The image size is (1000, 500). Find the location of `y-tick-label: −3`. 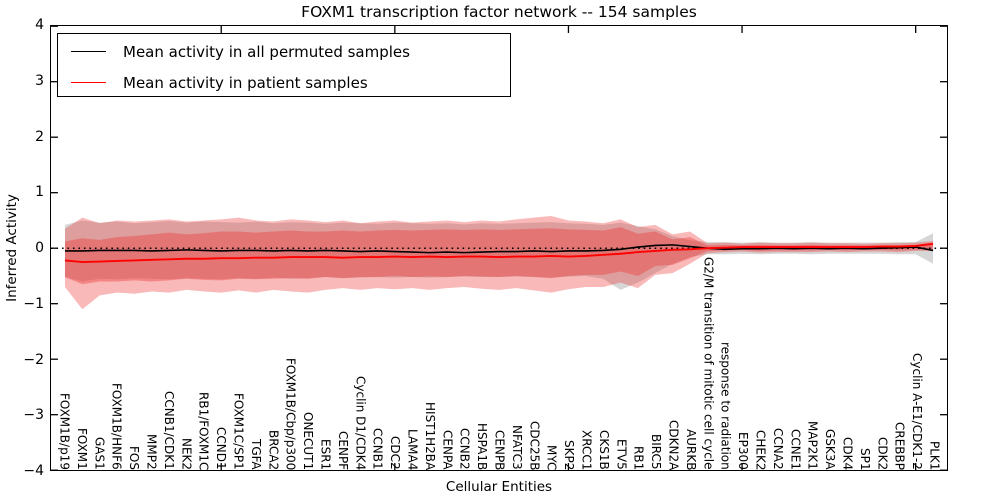

y-tick-label: −3 is located at coordinates (33, 415).